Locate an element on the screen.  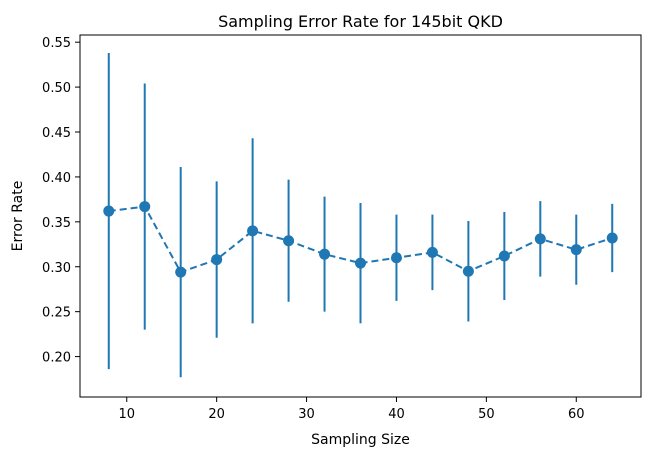
y-tick-label: 0.45 is located at coordinates (56, 133).